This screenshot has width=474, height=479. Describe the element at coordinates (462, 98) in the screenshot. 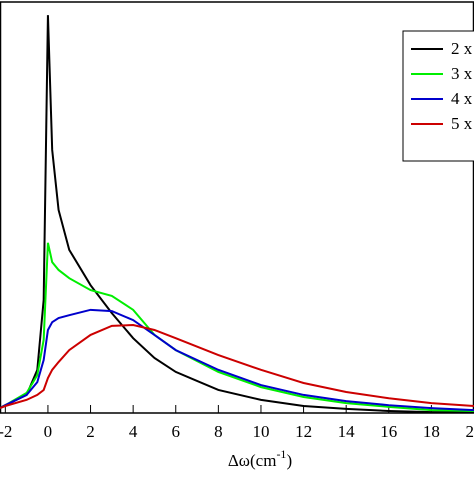

I see `legend-label: 4 x` at that location.